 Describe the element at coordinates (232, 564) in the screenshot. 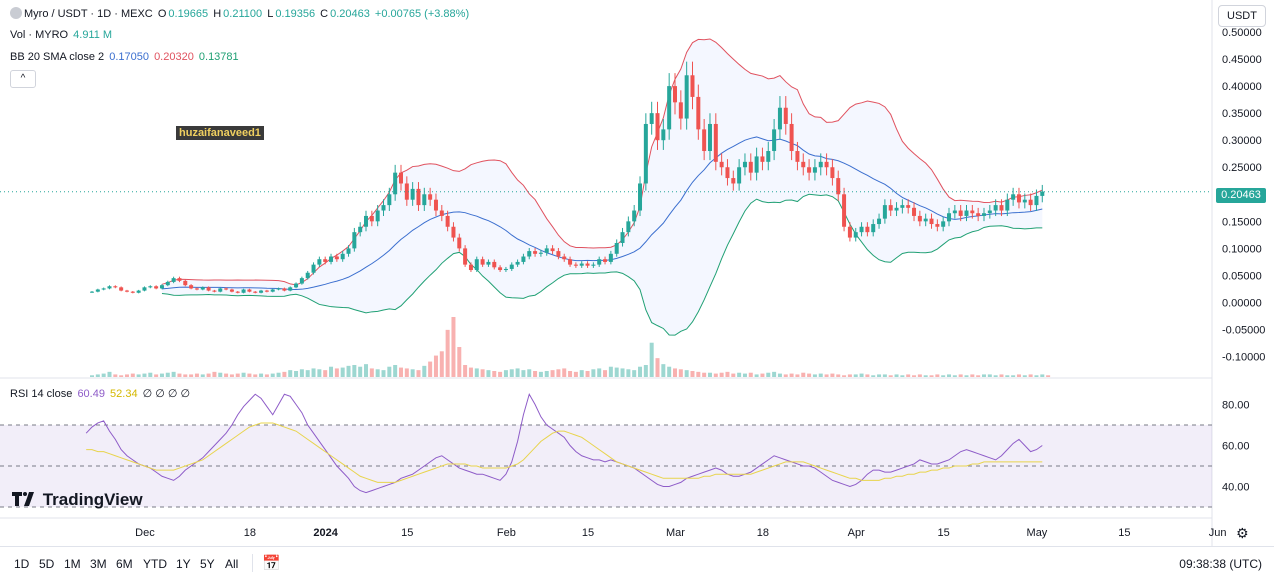

I see `range-all-button: All` at that location.